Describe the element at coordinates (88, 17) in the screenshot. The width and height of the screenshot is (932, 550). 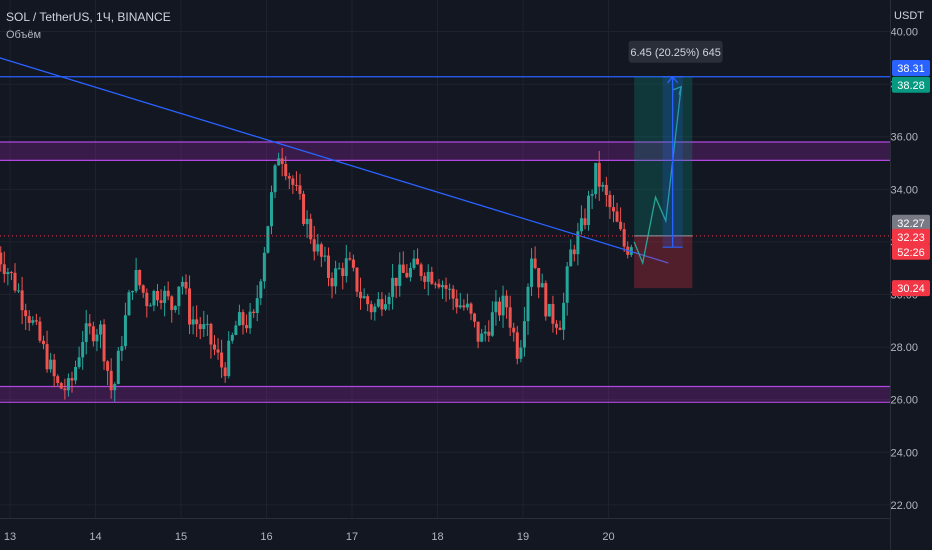
I see `symbol-title: SOL / TetherUS, 1Ч, BINANCE` at that location.